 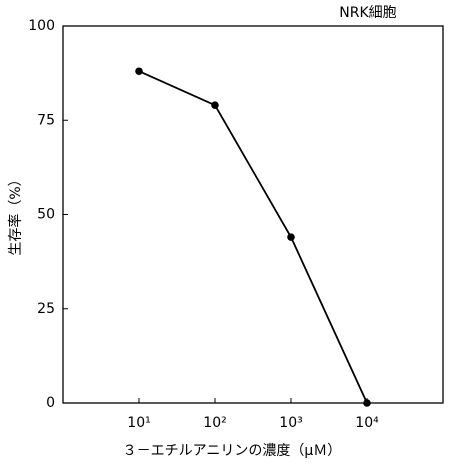 What do you see at coordinates (367, 13) in the screenshot?
I see `chart-title: NRK細胞` at bounding box center [367, 13].